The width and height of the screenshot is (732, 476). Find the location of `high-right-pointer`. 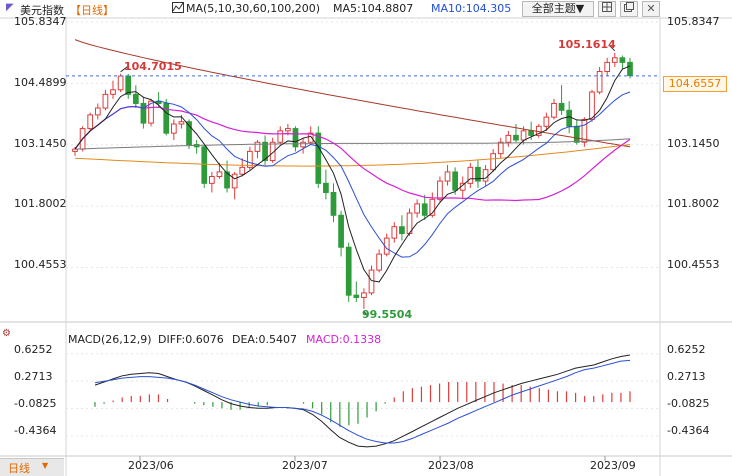

high-right-pointer is located at coordinates (612, 48).